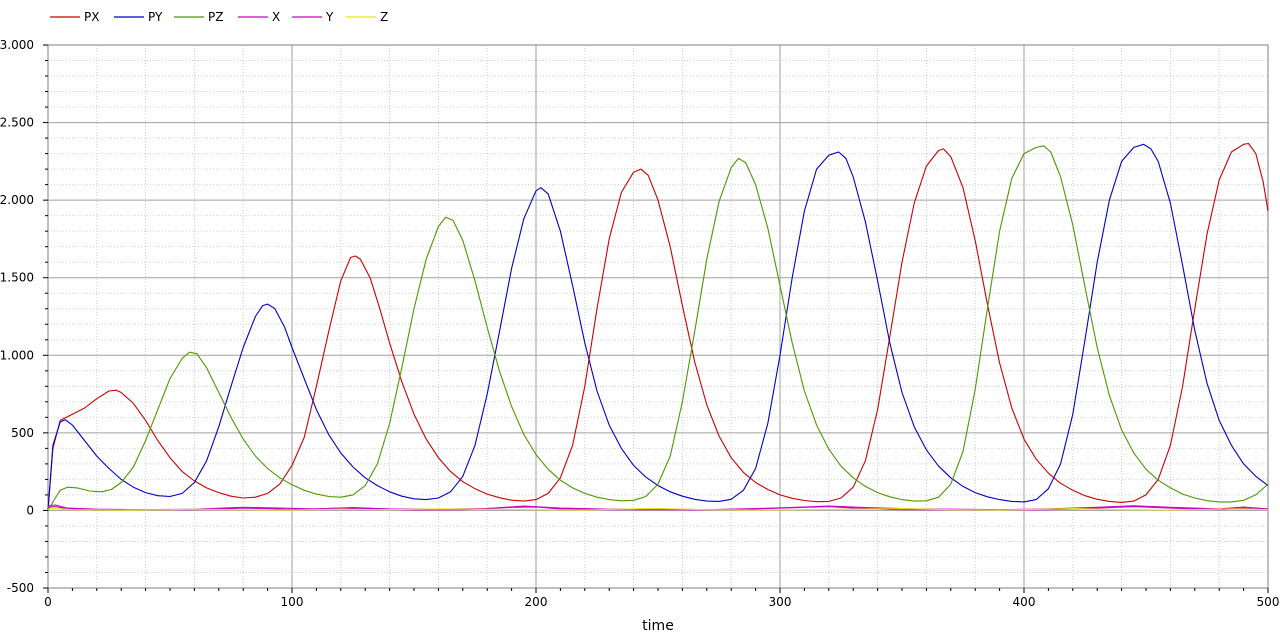 The height and width of the screenshot is (635, 1280). I want to click on legend-label-pz: PZ, so click(215, 17).